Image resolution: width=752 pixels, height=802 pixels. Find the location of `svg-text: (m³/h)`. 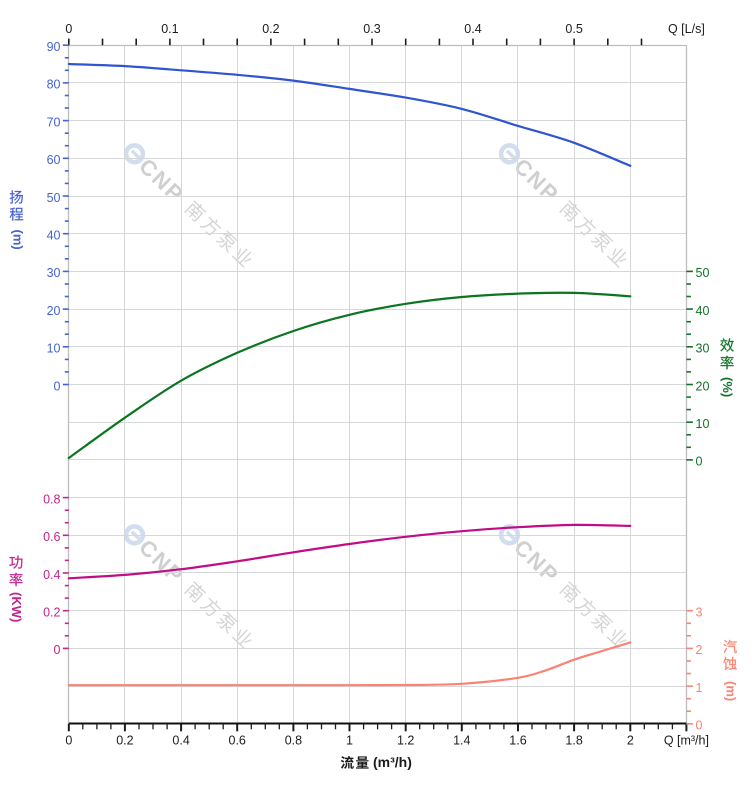

svg-text: (m³/h) is located at coordinates (392, 762).